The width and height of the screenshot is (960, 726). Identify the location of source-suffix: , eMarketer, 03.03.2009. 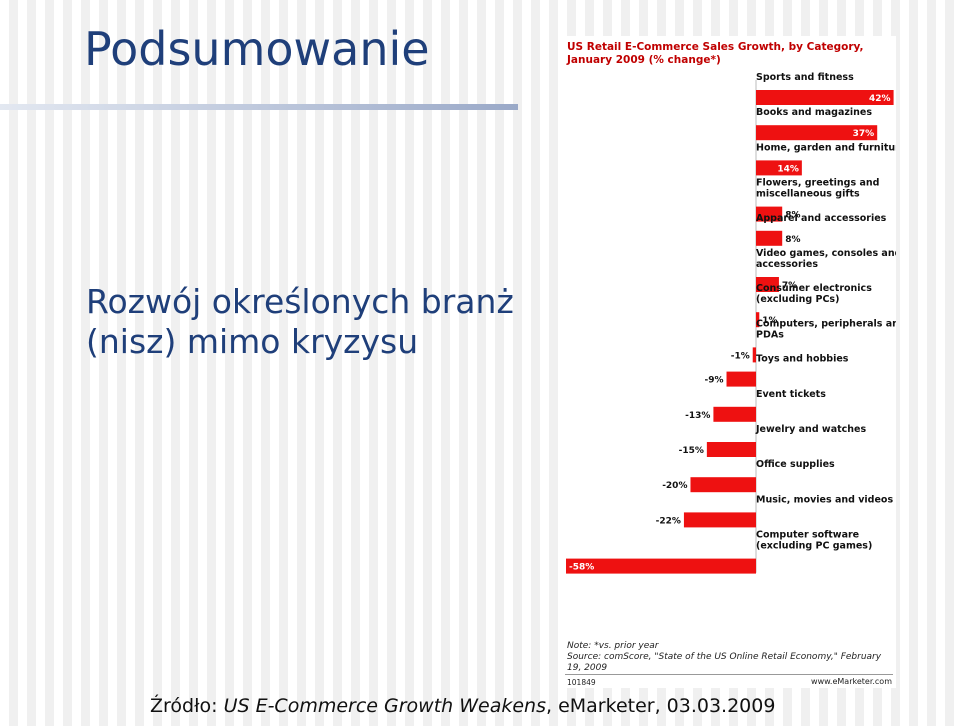
(661, 706).